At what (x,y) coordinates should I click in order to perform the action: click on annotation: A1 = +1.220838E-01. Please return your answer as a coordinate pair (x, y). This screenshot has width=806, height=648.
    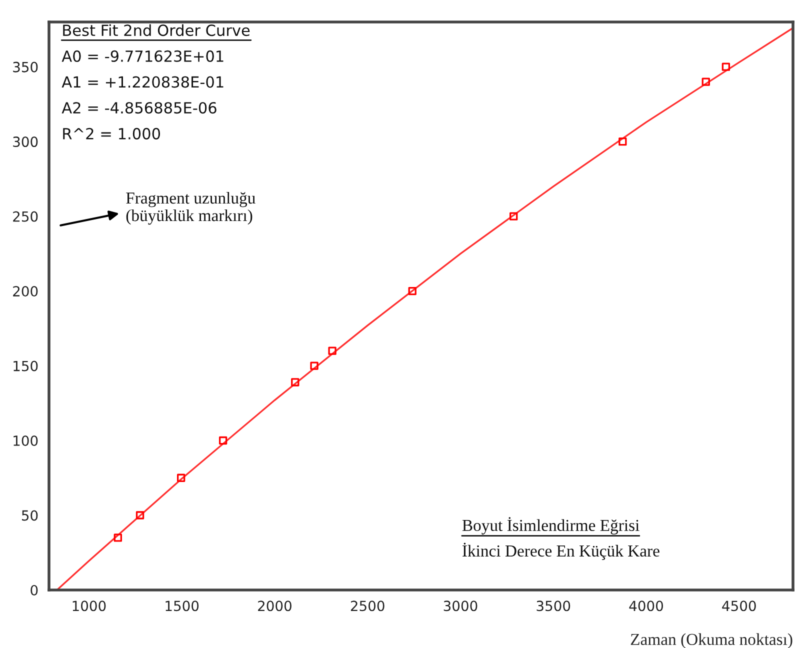
    Looking at the image, I should click on (143, 82).